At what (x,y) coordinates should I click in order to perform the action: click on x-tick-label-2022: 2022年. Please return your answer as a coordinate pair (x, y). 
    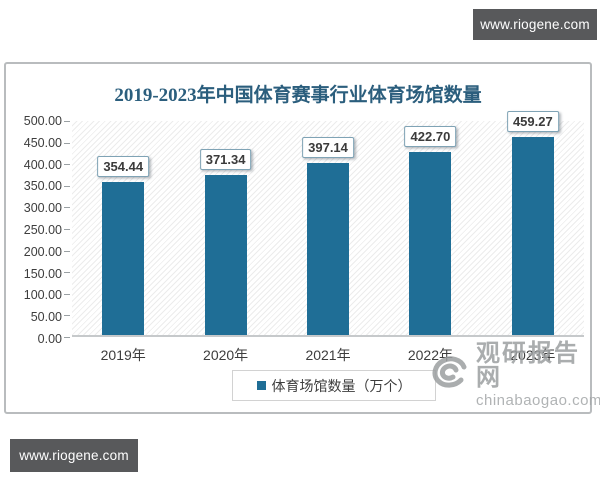
    Looking at the image, I should click on (430, 355).